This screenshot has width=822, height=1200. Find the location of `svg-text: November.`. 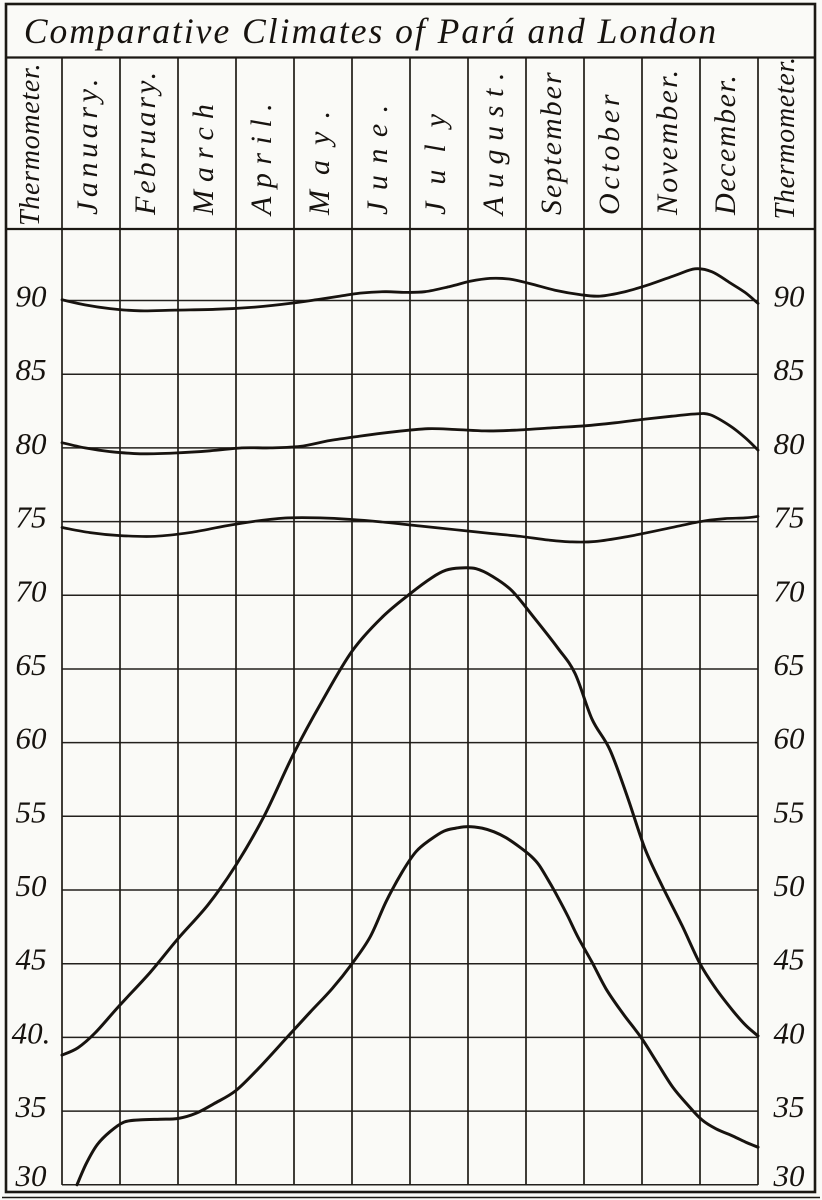

svg-text: November. is located at coordinates (667, 142).